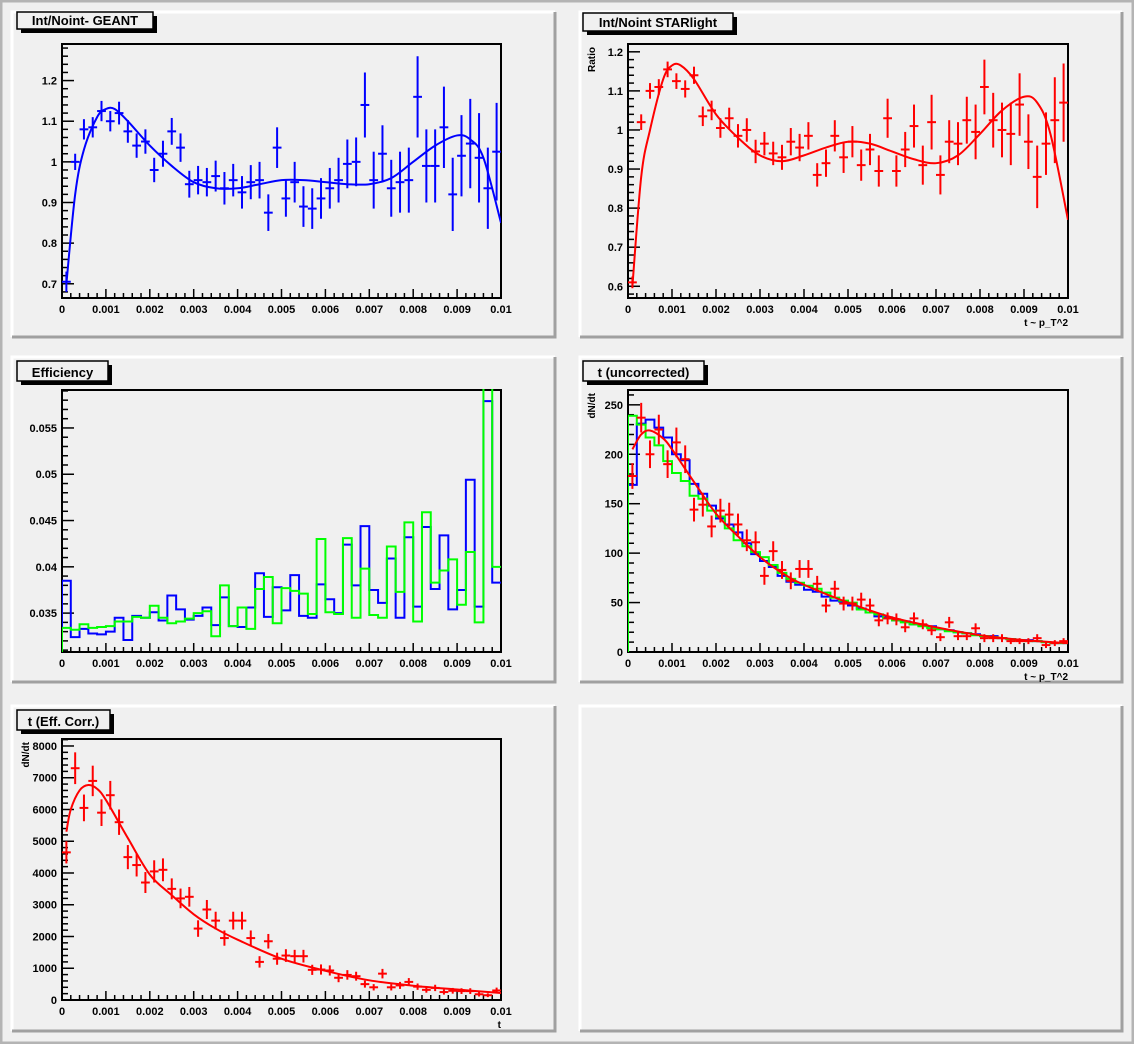 This screenshot has height=1044, width=1134. I want to click on fit-curve, so click(283, 889).